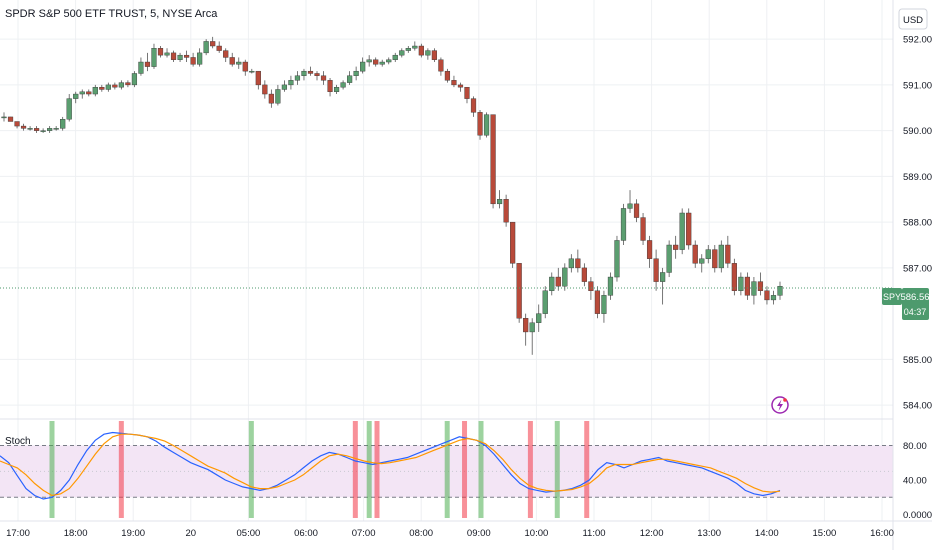 This screenshot has height=550, width=932. Describe the element at coordinates (709, 533) in the screenshot. I see `time-tick-label: 13:00` at that location.